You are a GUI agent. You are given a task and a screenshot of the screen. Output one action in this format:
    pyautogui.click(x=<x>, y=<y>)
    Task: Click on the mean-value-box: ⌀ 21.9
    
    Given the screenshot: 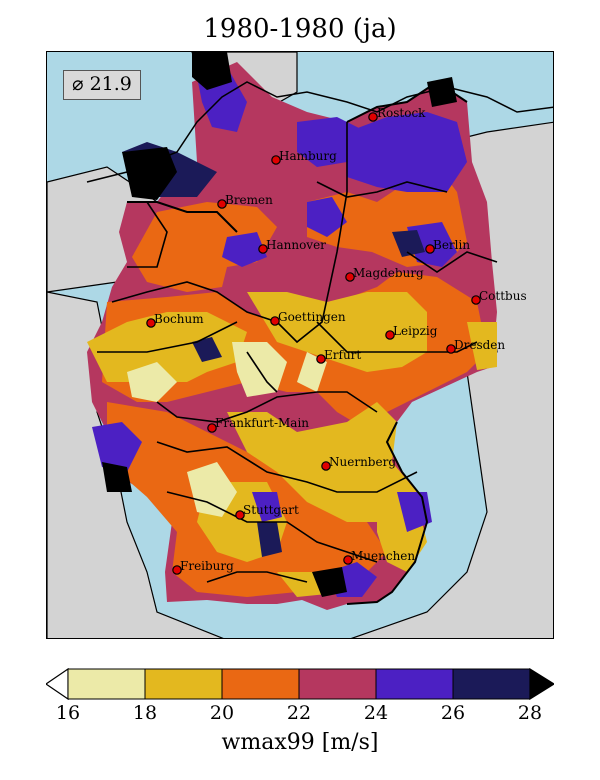 What is the action you would take?
    pyautogui.click(x=102, y=85)
    